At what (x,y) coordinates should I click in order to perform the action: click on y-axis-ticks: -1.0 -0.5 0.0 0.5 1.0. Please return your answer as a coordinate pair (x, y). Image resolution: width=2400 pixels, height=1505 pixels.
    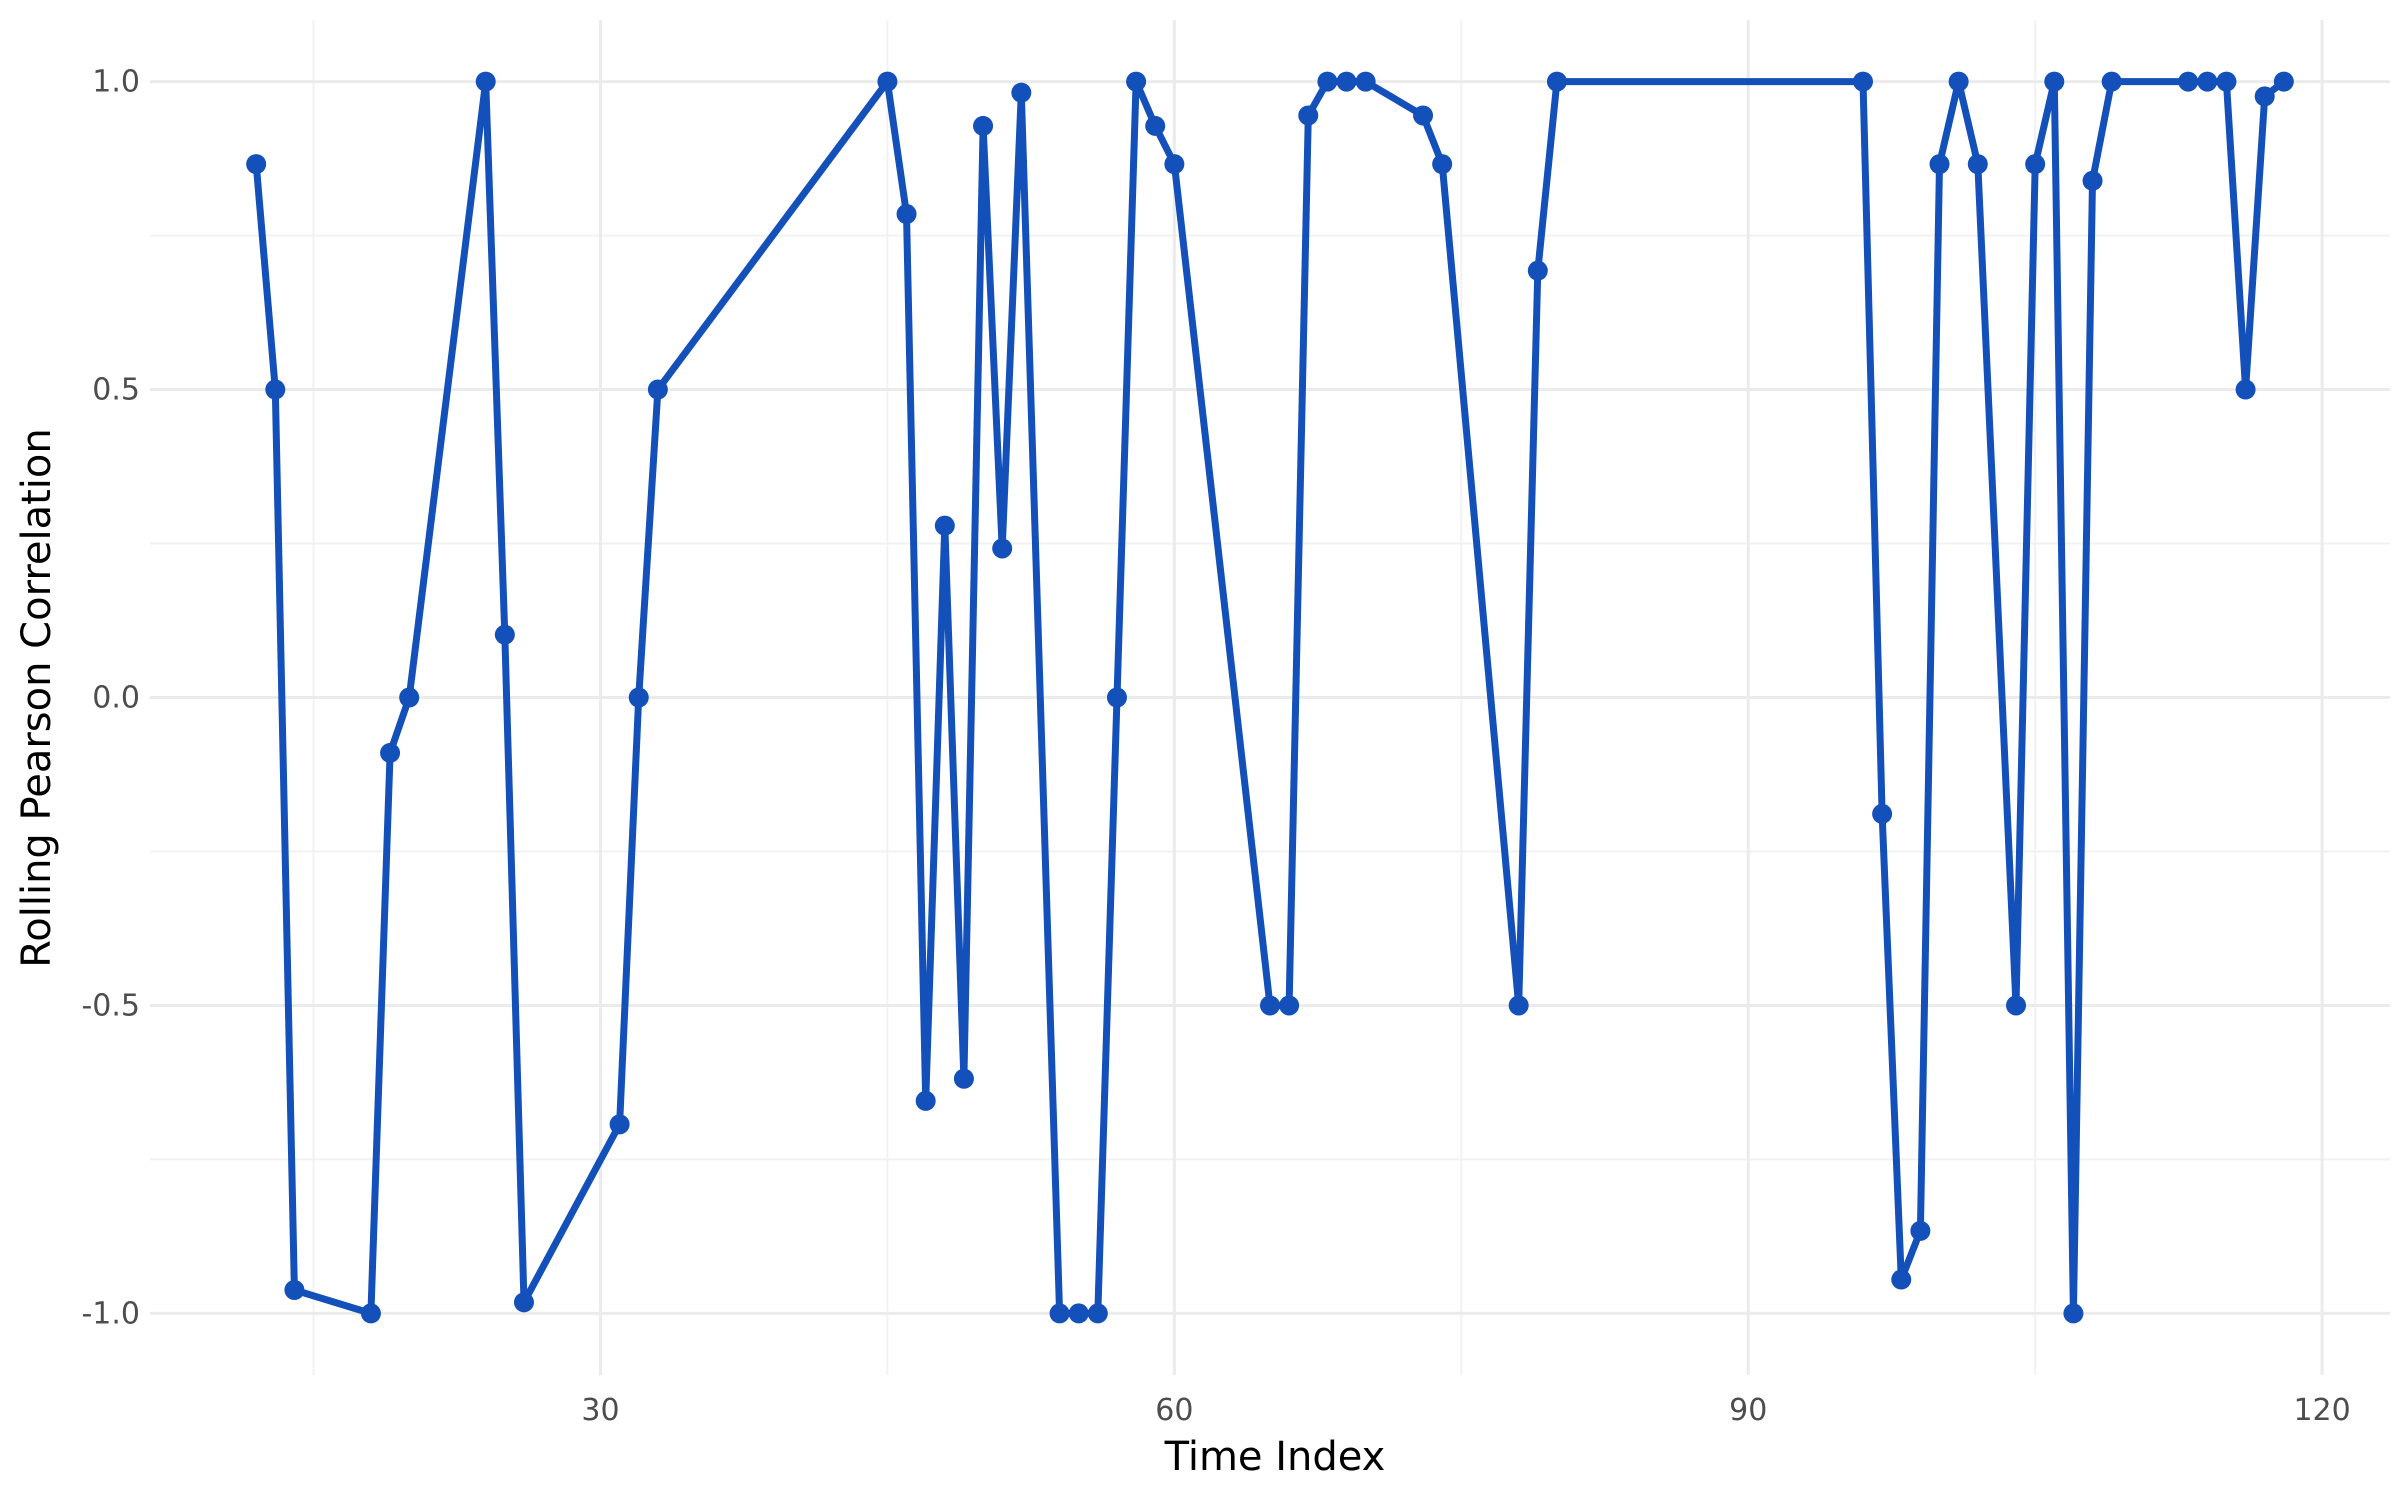
    Looking at the image, I should click on (110, 698).